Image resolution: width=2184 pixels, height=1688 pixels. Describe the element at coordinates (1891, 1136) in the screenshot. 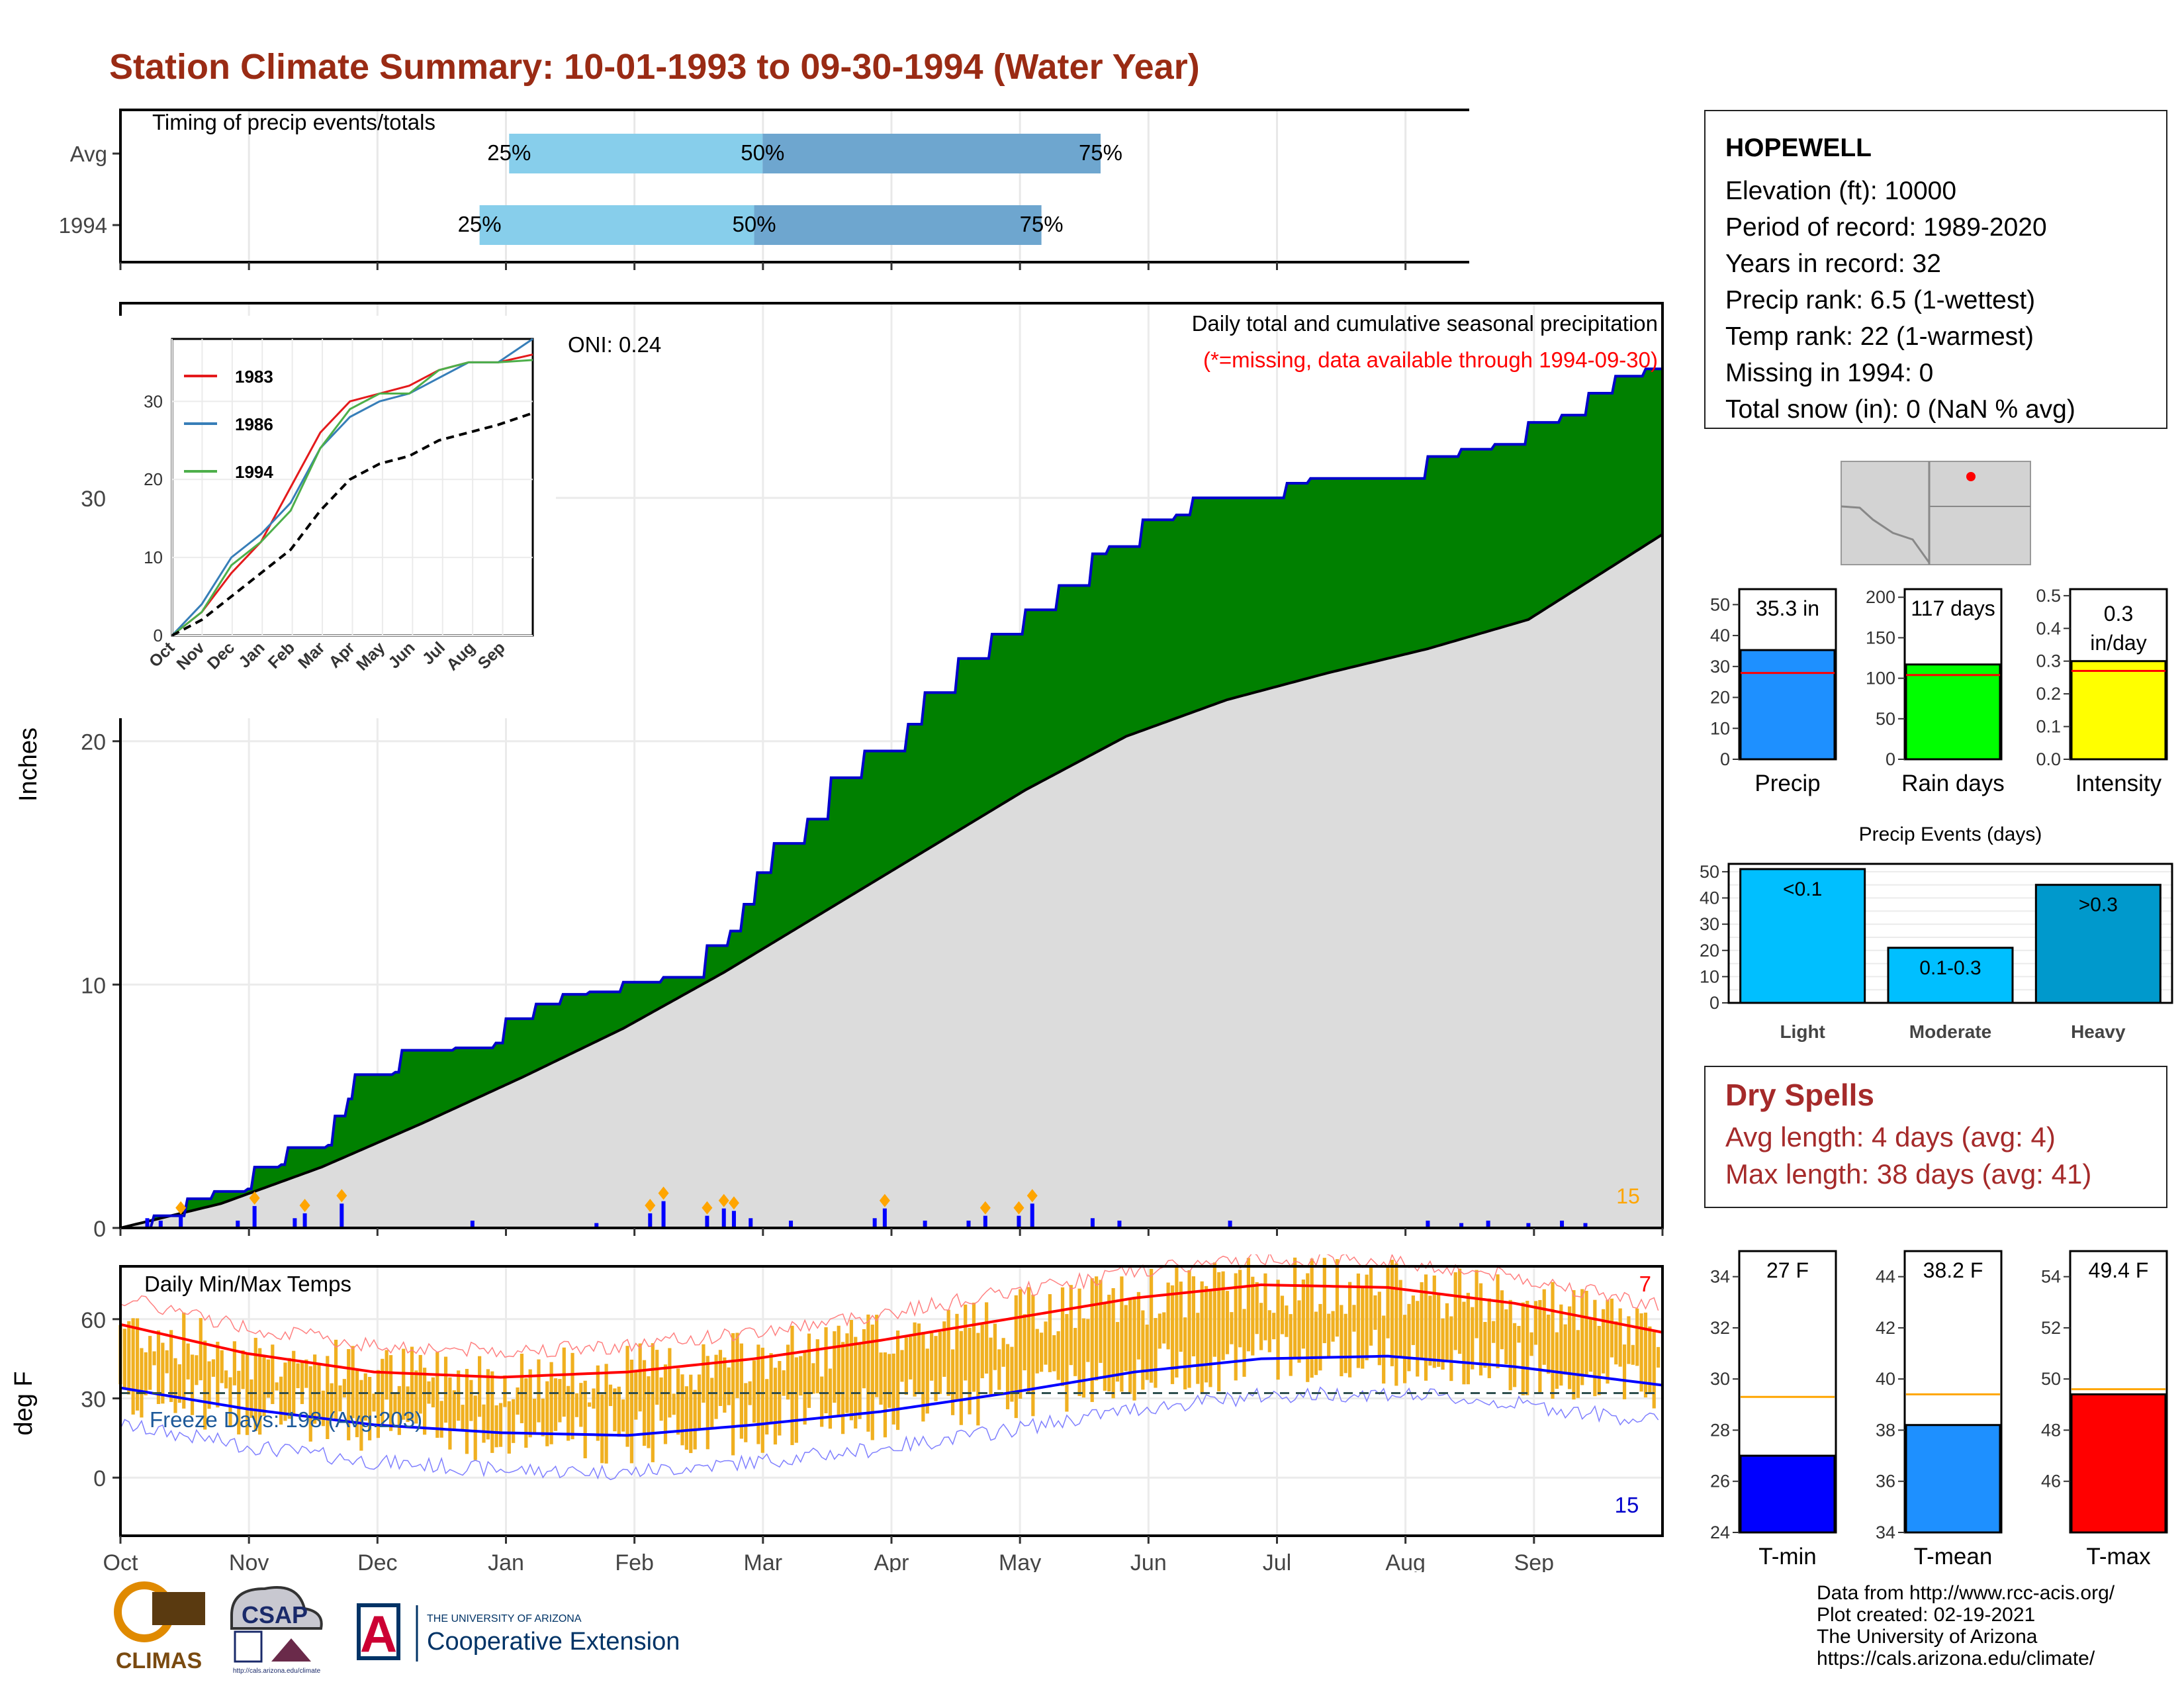

I see `dry-spells-avg: Avg length: 4 days (avg: 4)` at that location.